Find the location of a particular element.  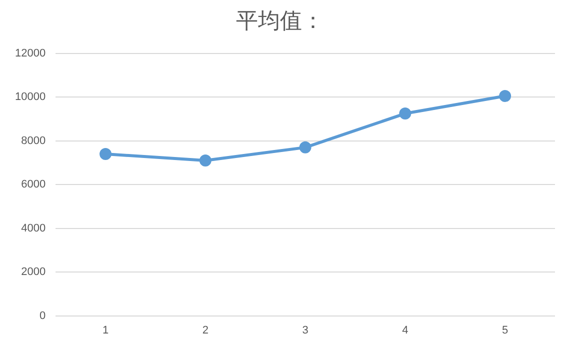

y-tick-label: 10000 is located at coordinates (30, 97).